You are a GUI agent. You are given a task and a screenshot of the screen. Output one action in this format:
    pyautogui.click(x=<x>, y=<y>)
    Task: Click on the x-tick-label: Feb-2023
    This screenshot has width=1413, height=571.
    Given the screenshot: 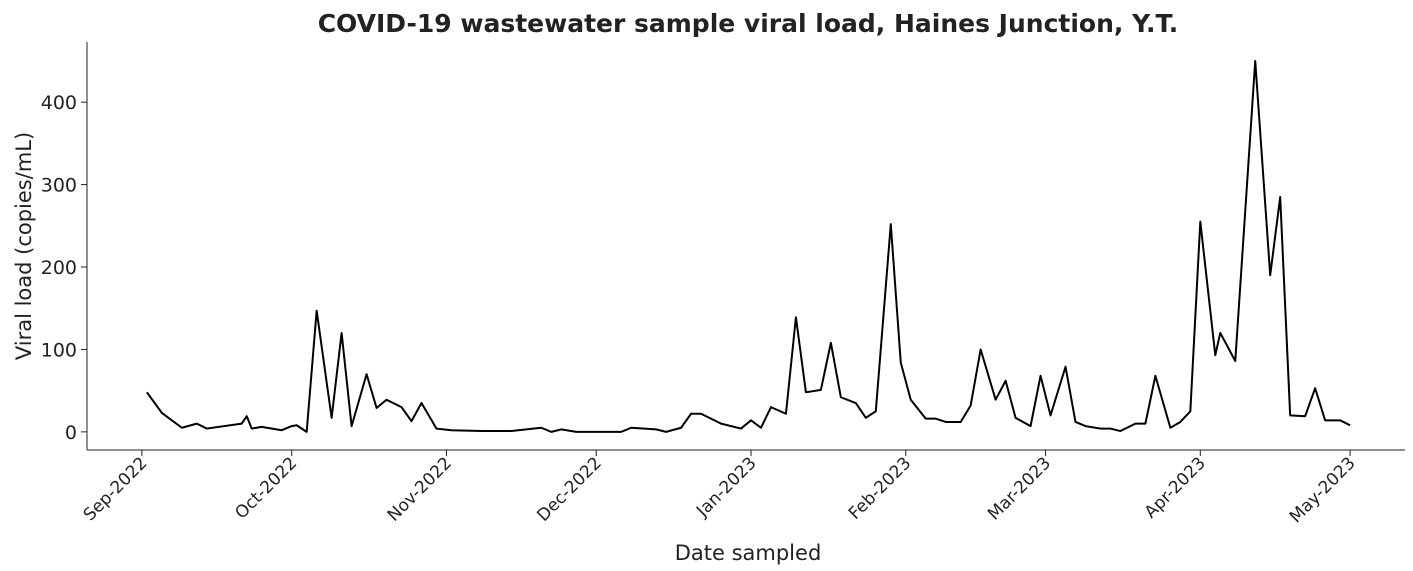 What is the action you would take?
    pyautogui.click(x=880, y=488)
    